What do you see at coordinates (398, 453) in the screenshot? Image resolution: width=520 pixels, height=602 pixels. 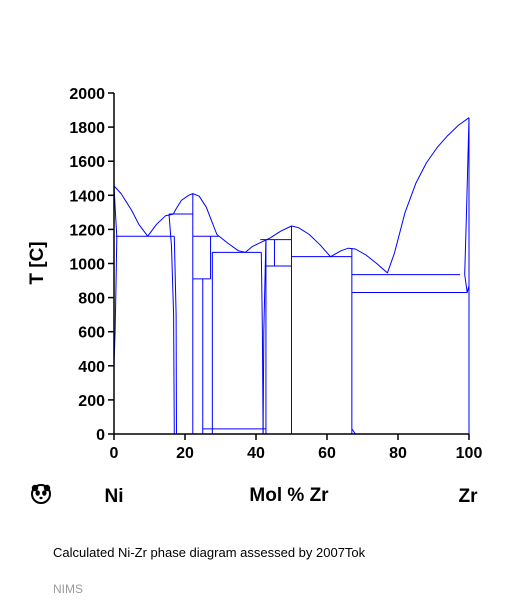 I see `x-tick-label: 80` at bounding box center [398, 453].